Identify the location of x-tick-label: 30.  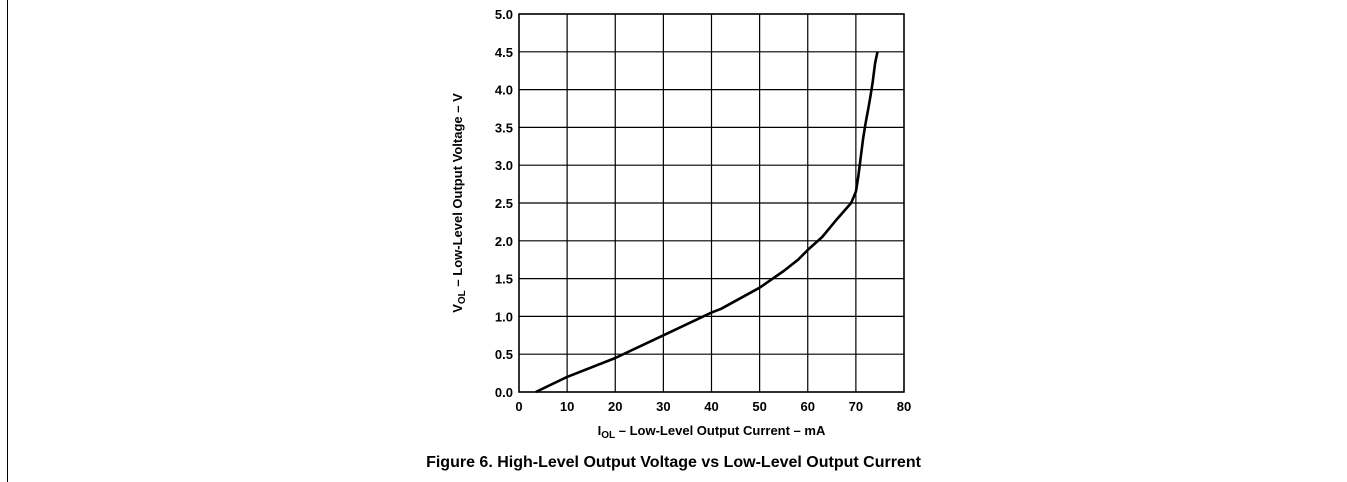
(663, 406).